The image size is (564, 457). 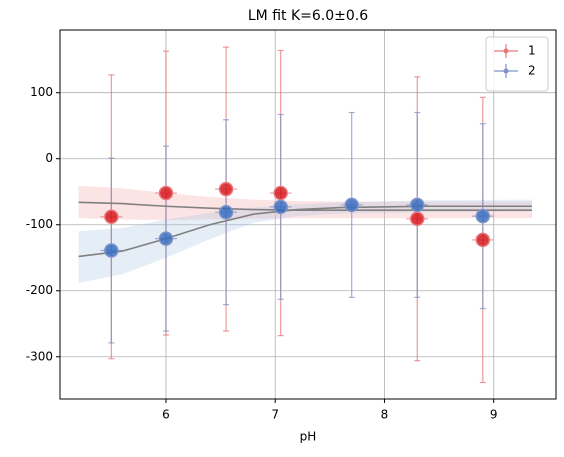 What do you see at coordinates (532, 51) in the screenshot?
I see `legend-label: 1` at bounding box center [532, 51].